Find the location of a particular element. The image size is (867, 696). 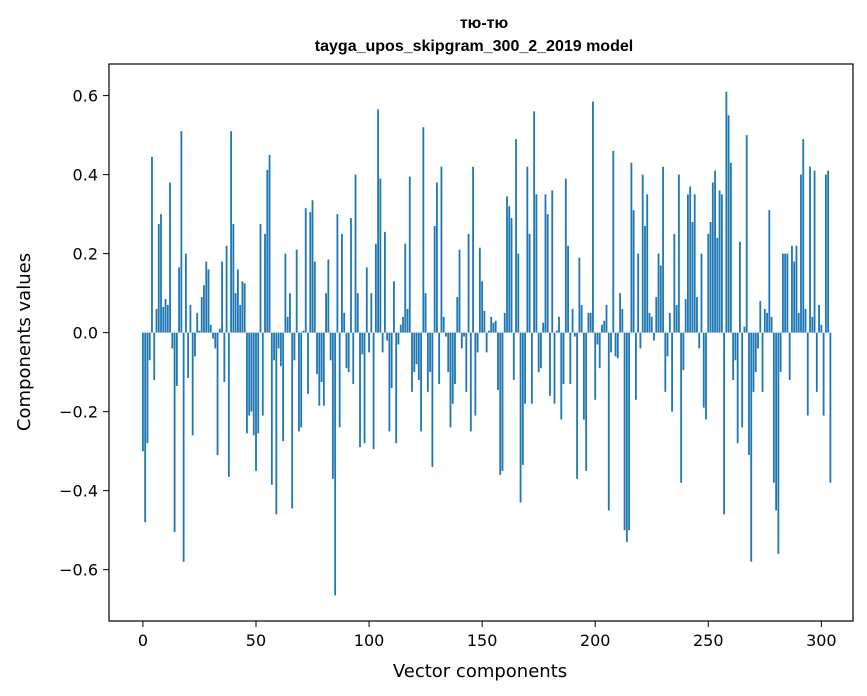

chart-title: тю-тю is located at coordinates (484, 23).